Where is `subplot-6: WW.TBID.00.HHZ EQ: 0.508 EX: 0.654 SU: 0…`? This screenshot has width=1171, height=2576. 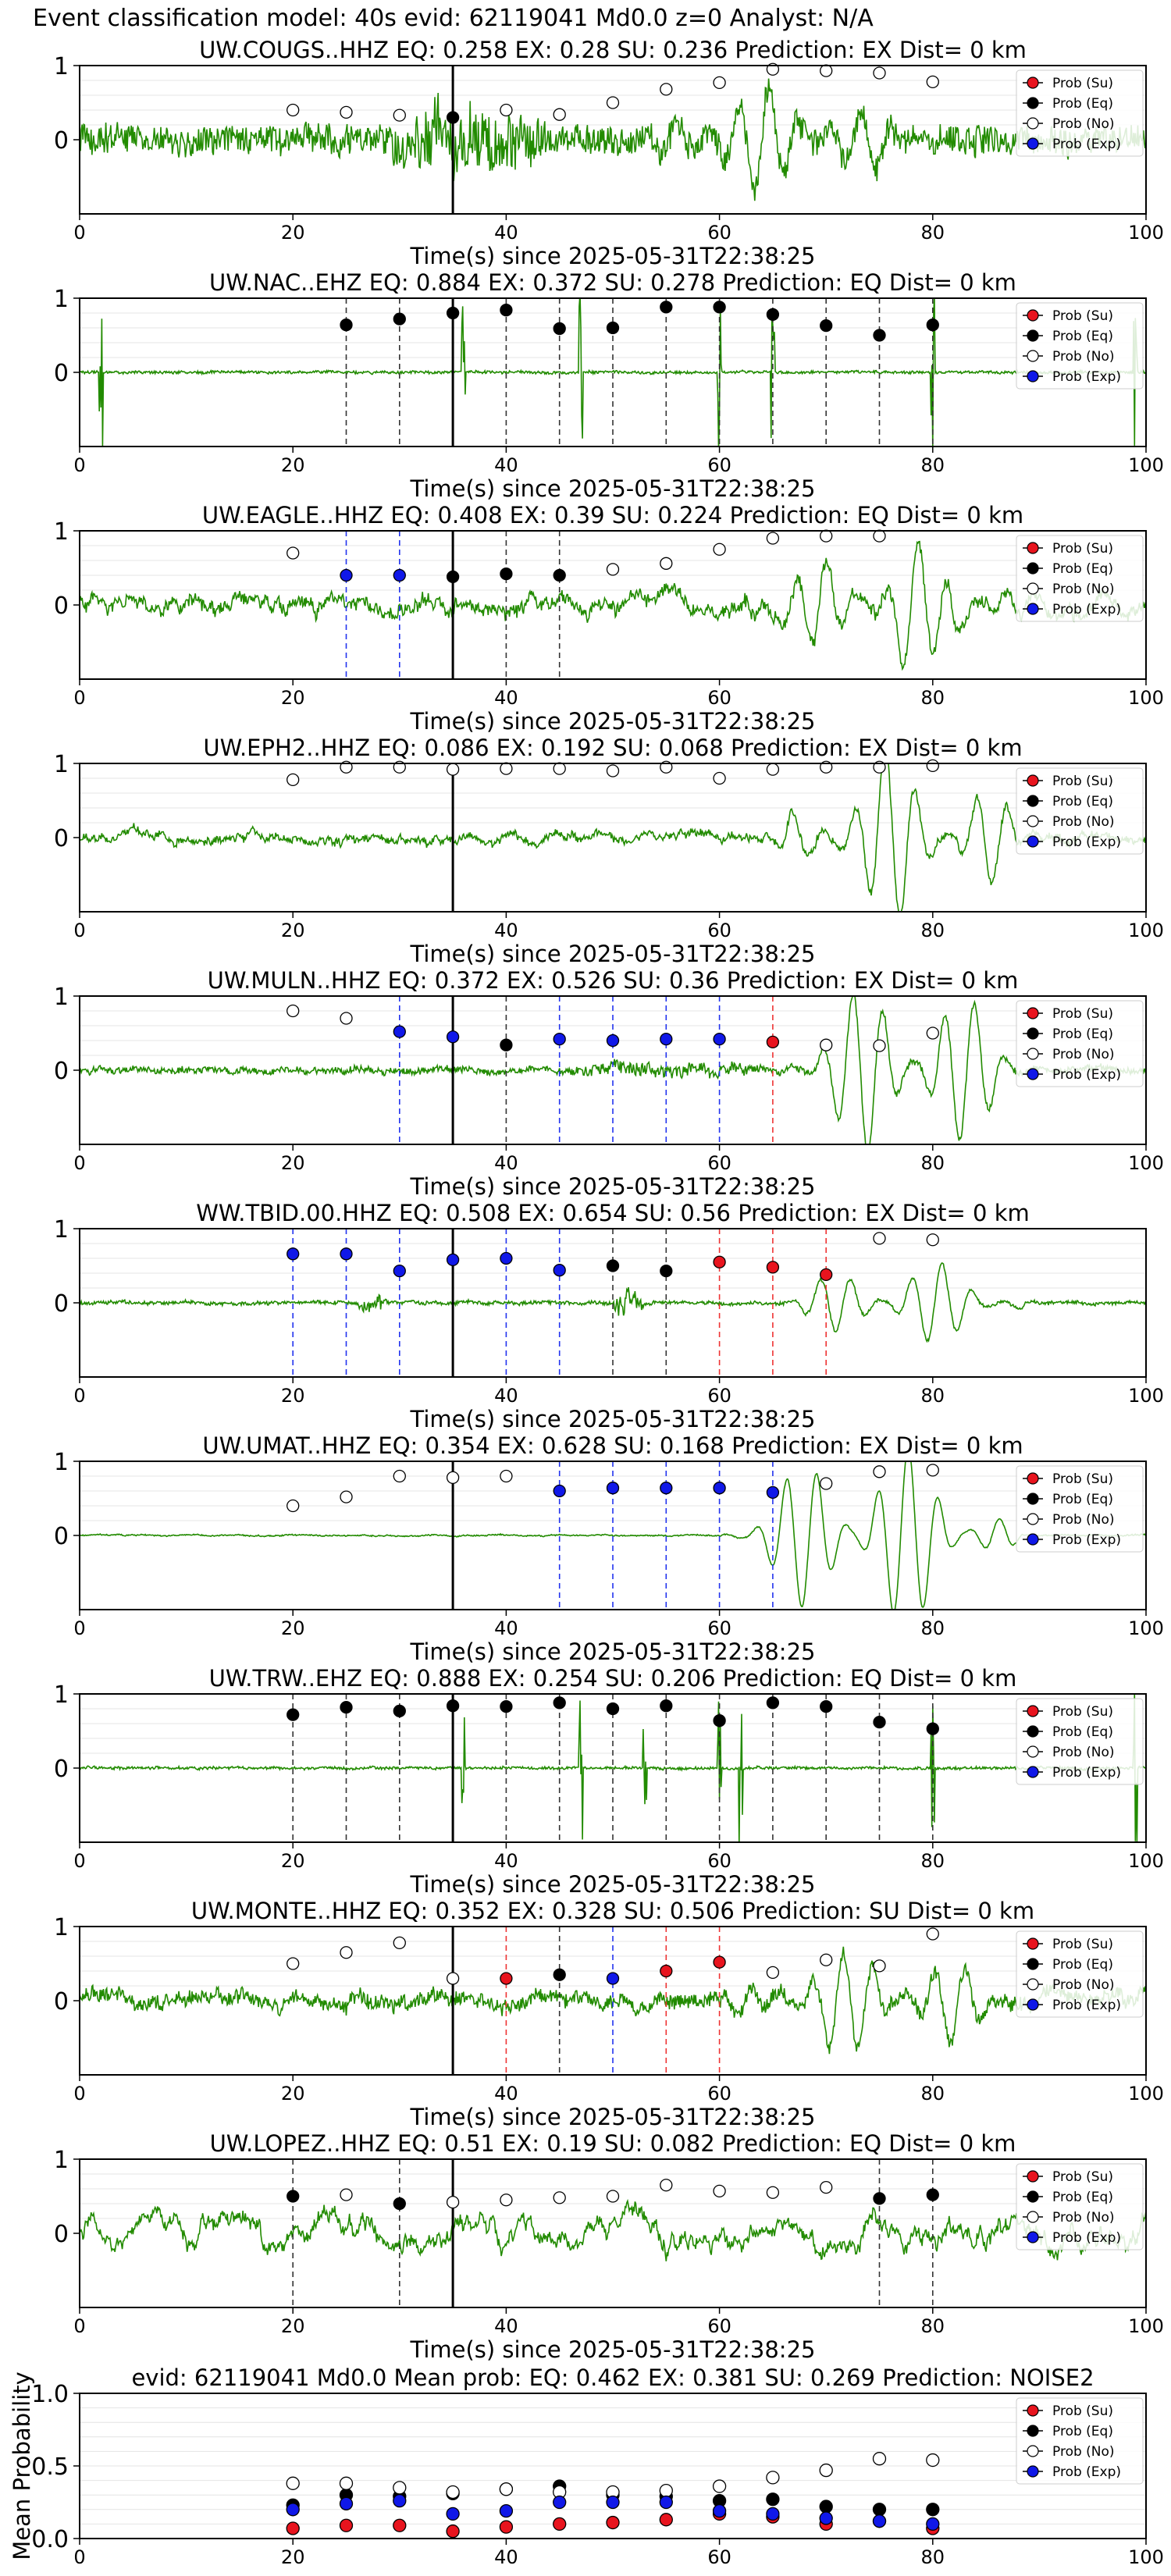 subplot-6: WW.TBID.00.HHZ EQ: 0.508 EX: 0.654 SU: 0… is located at coordinates (609, 1316).